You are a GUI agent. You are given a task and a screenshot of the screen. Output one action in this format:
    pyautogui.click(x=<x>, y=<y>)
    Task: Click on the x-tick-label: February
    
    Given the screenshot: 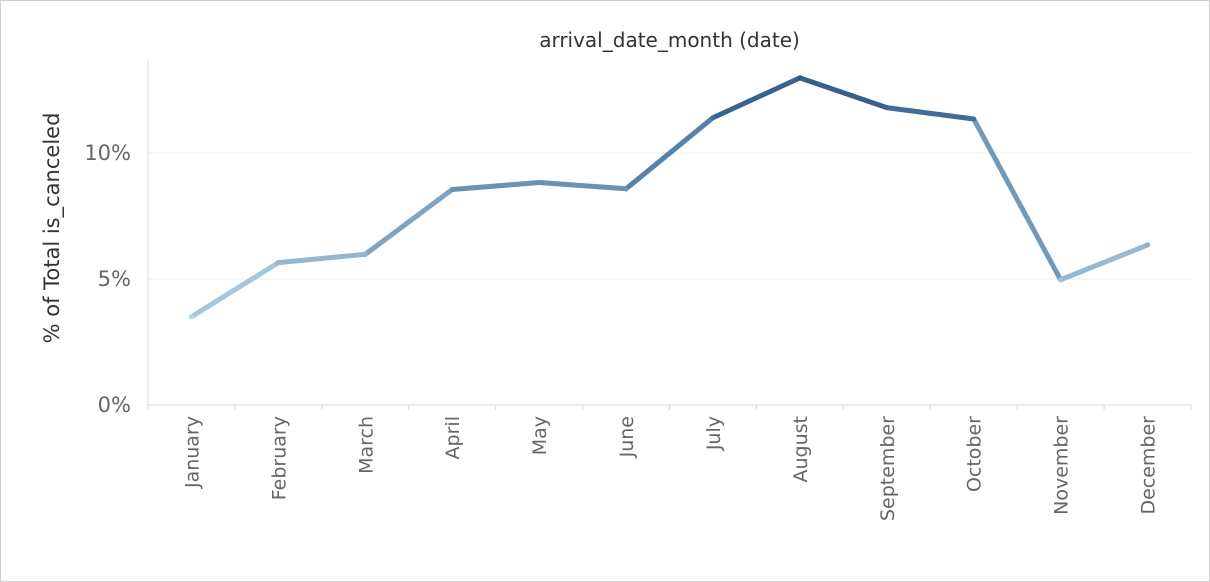 What is the action you would take?
    pyautogui.click(x=279, y=458)
    